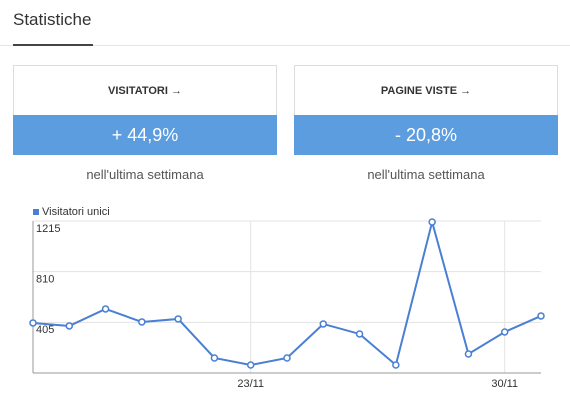  I want to click on x-tick-label: 23/11, so click(250, 384).